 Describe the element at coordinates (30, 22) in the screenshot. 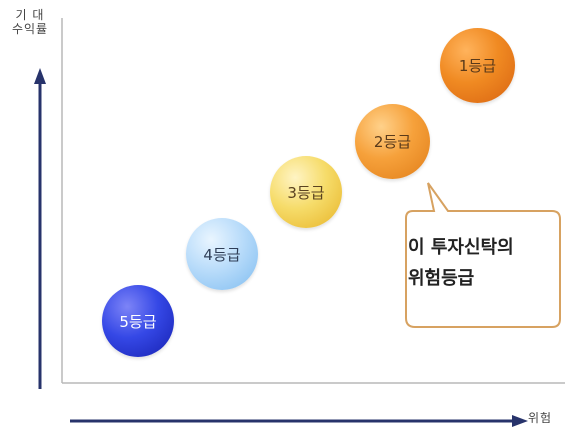

I see `y-axis-label: 기 대 수익률` at that location.